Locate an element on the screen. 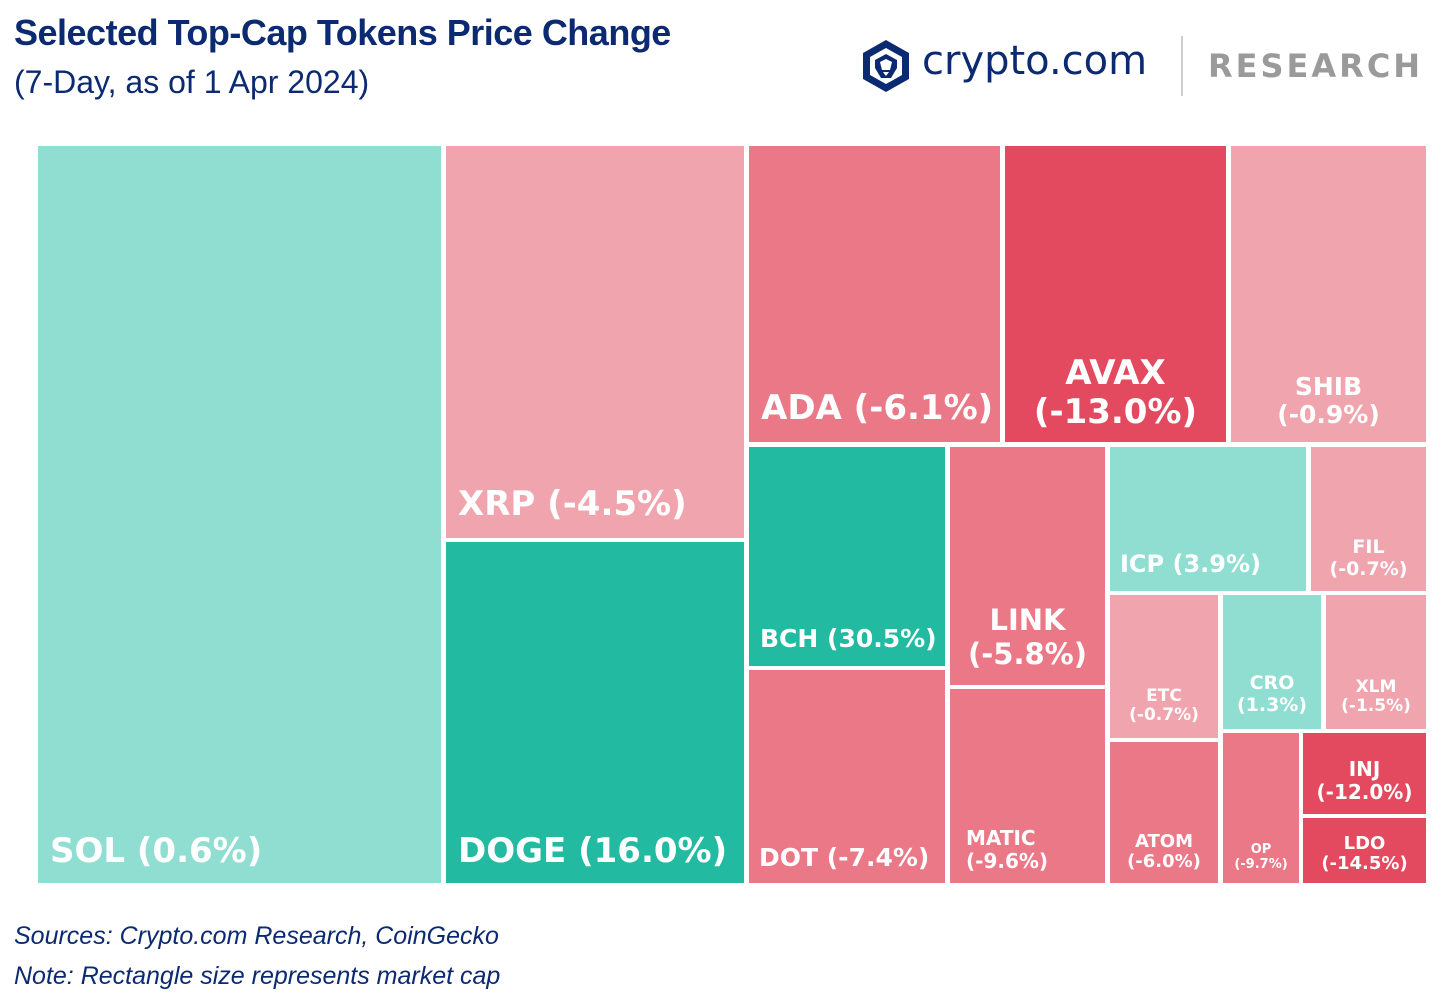 Image resolution: width=1456 pixels, height=1006 pixels. tile-label-ldo: LDO (-14.5%) is located at coordinates (1364, 853).